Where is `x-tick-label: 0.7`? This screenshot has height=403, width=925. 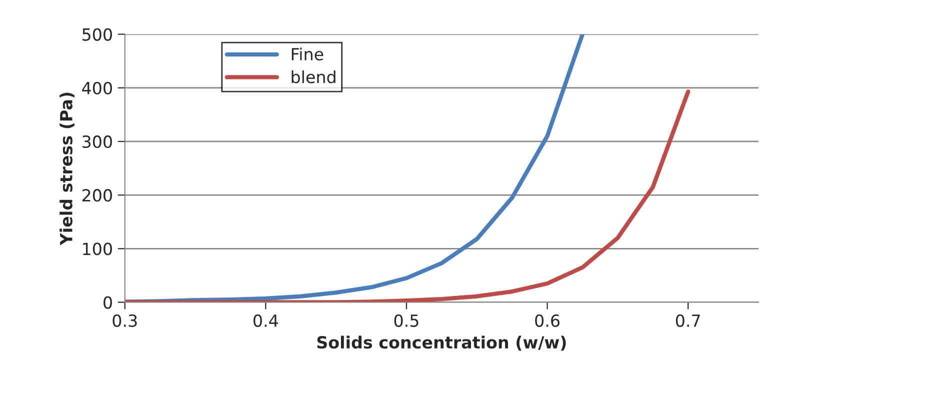 x-tick-label: 0.7 is located at coordinates (688, 320).